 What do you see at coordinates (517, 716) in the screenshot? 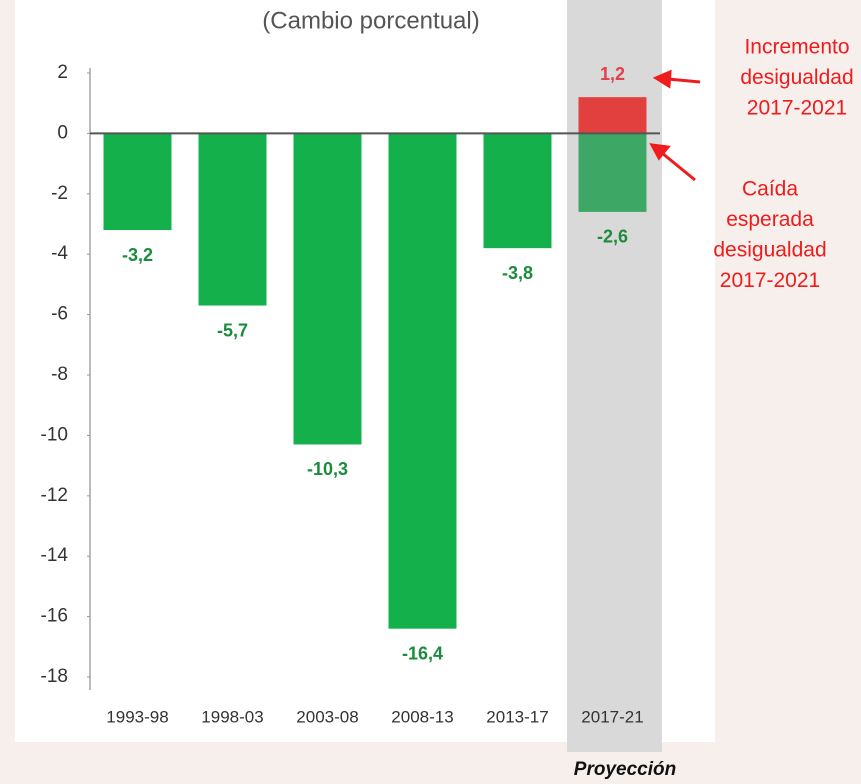
I see `x-tick-label: 2013-17` at bounding box center [517, 716].